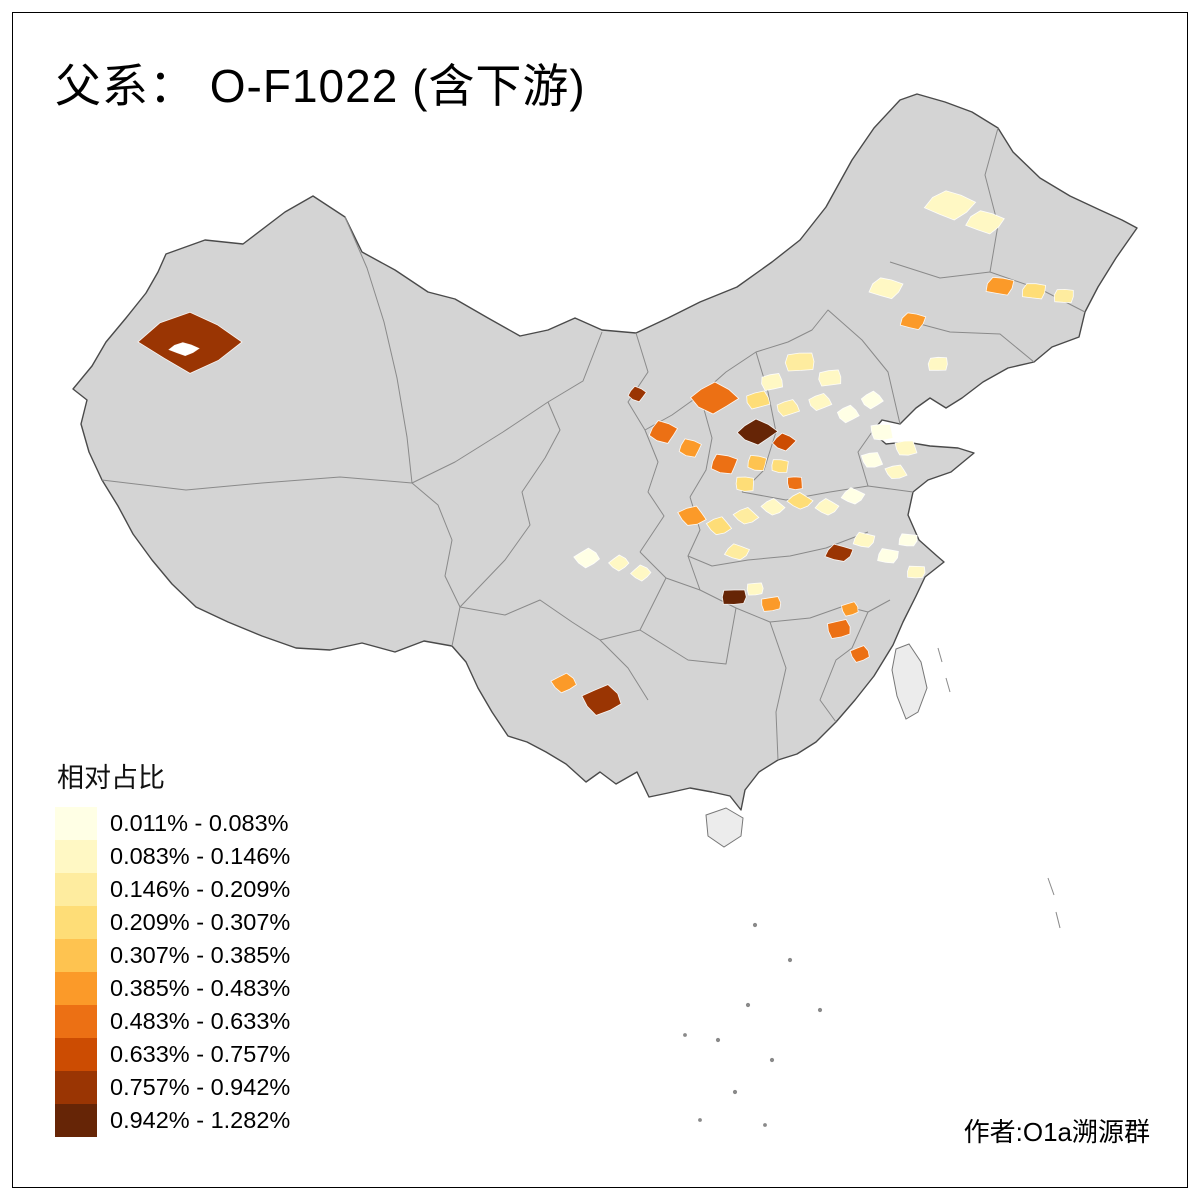 This screenshot has height=1200, width=1200. What do you see at coordinates (200, 889) in the screenshot?
I see `legend-label: 0.146% - 0.209%` at bounding box center [200, 889].